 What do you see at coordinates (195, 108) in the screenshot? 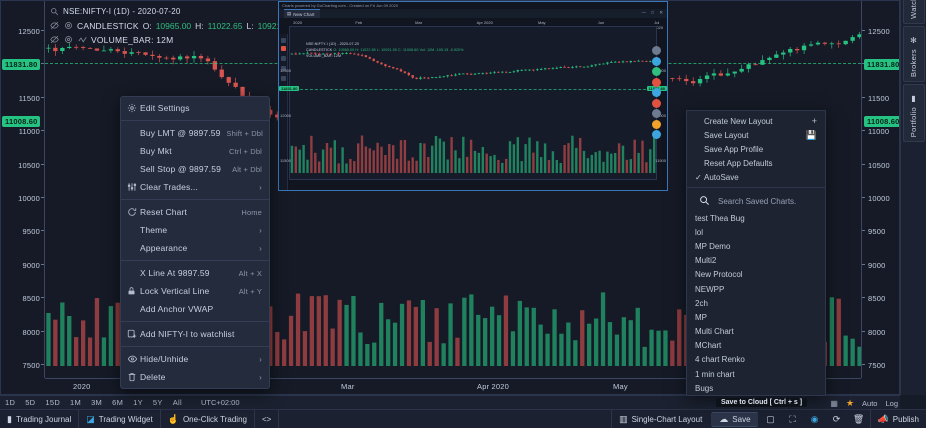
I see `context-menu-item-edit-settings: Edit Settings` at bounding box center [195, 108].